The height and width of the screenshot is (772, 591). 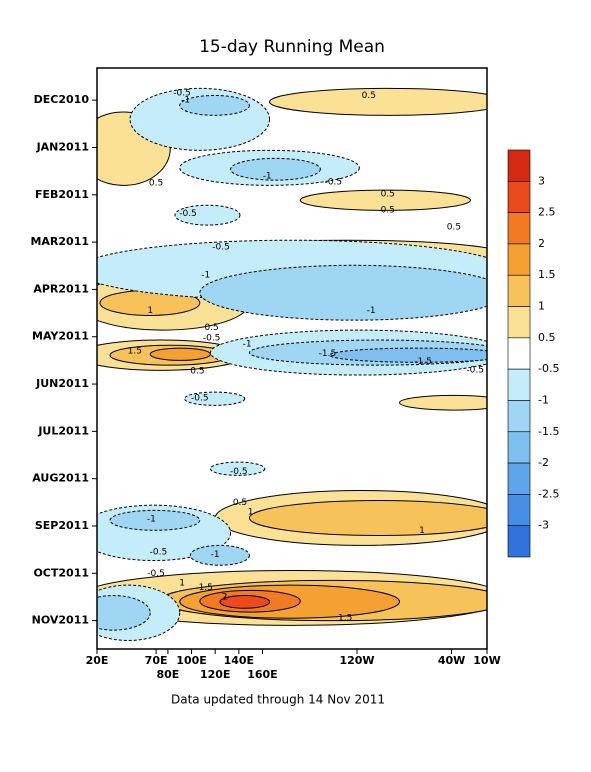 I want to click on footnote: Data updated through 14 Nov 2011, so click(x=278, y=700).